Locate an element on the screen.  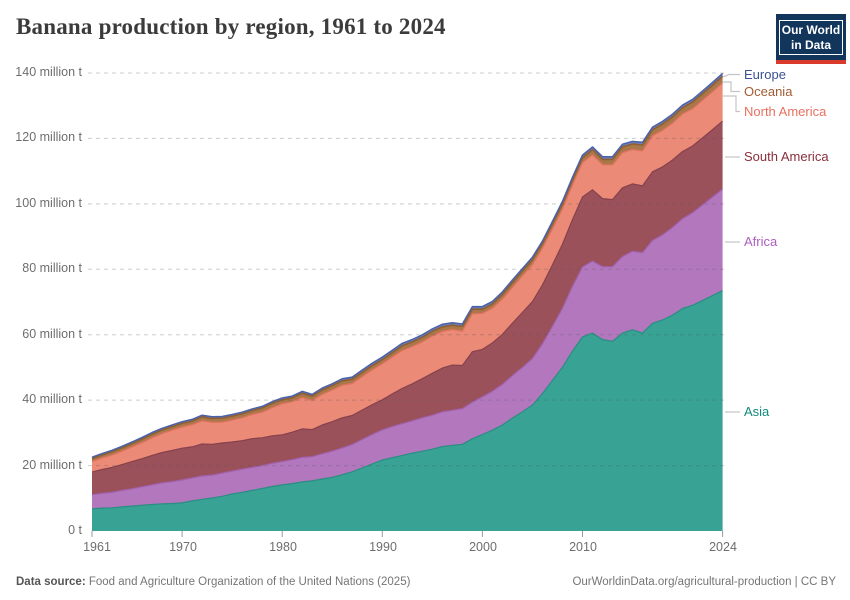
legend-leader-lines is located at coordinates (731, 243).